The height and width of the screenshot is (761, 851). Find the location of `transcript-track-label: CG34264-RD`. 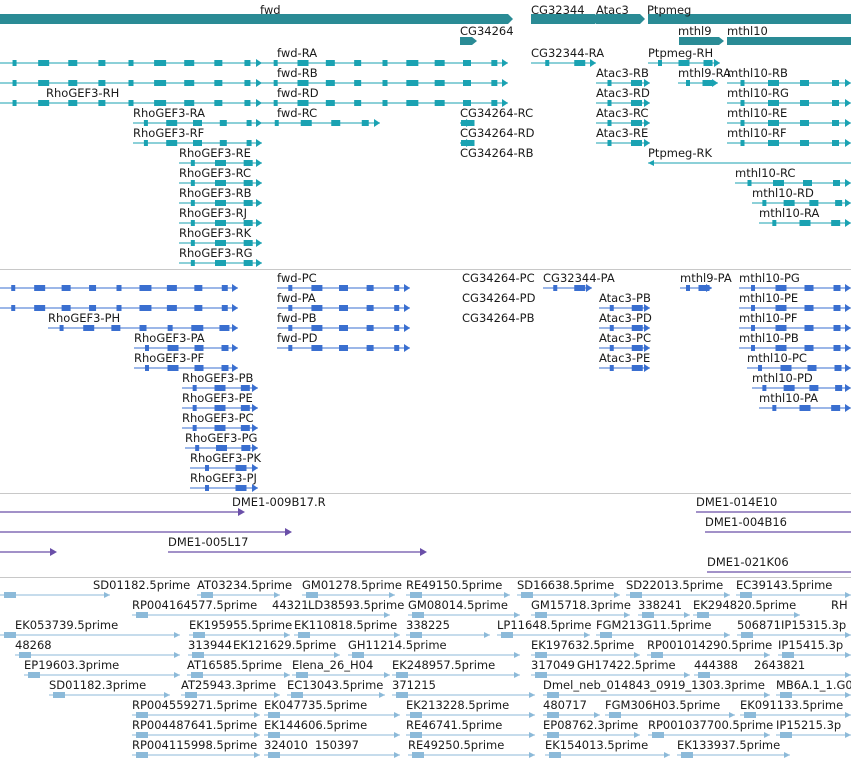

transcript-track-label: CG34264-RD is located at coordinates (497, 133).